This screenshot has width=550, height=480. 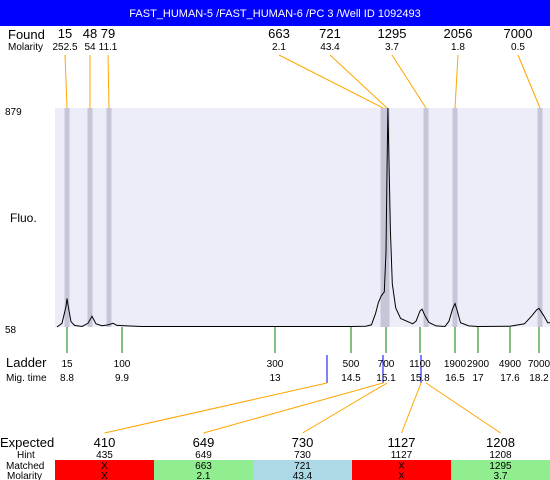 I want to click on expected-label: Expected, so click(x=27, y=442).